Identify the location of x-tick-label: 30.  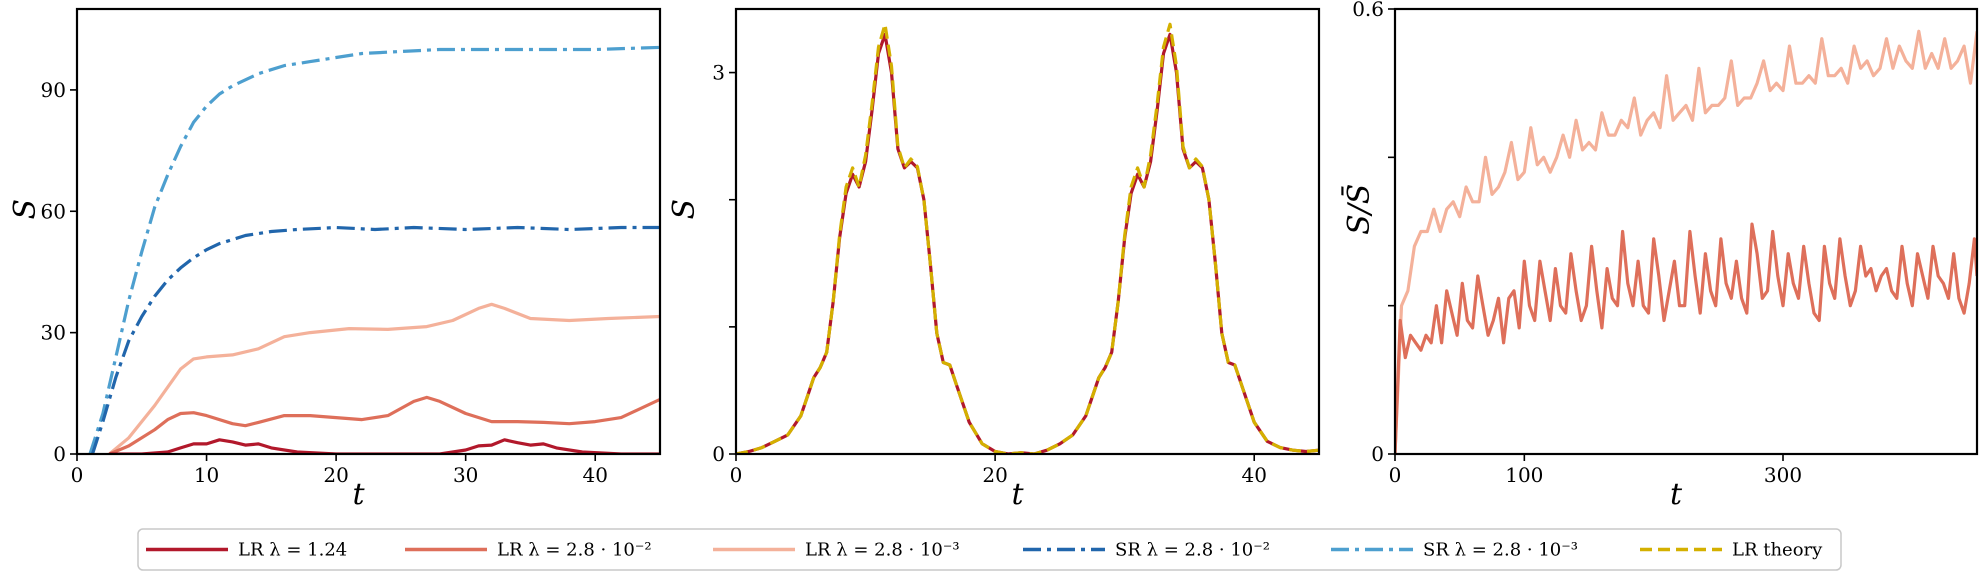
(465, 475).